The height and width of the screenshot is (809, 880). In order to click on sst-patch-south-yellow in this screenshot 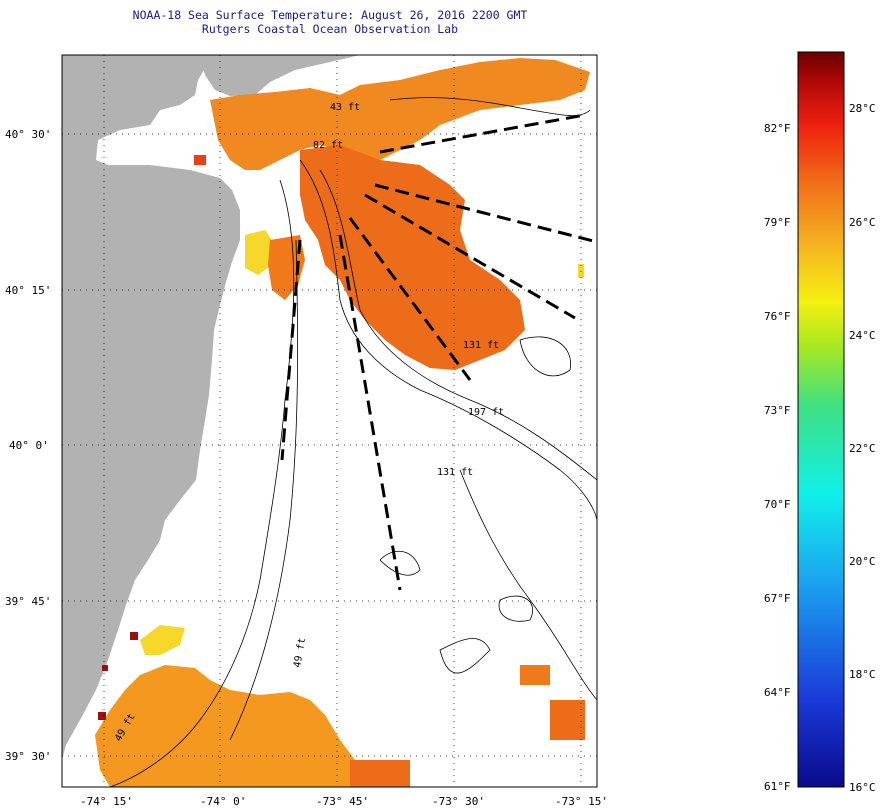, I will do `click(162, 640)`.